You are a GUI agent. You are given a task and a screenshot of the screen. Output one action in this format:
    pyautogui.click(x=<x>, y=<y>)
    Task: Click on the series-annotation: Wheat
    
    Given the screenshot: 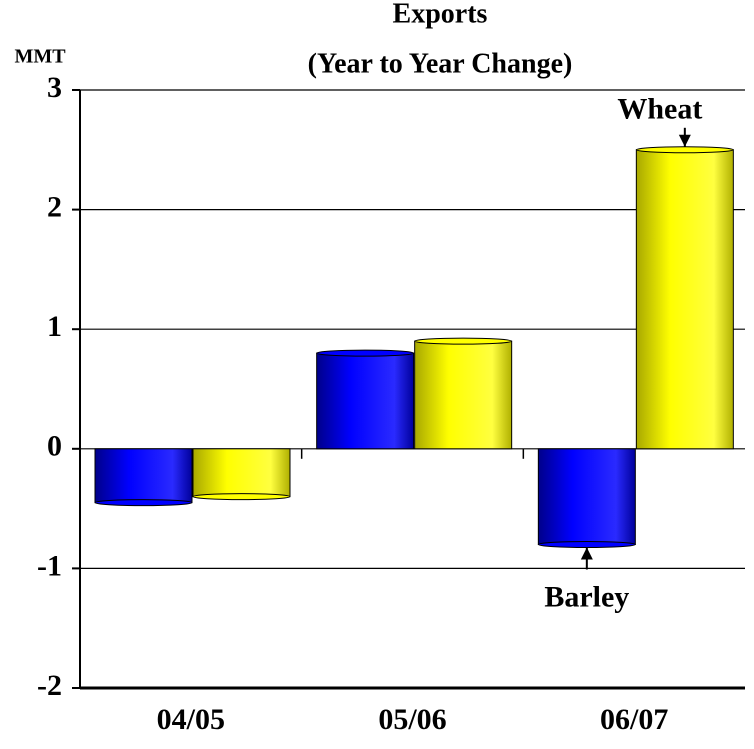 What is the action you would take?
    pyautogui.click(x=659, y=109)
    